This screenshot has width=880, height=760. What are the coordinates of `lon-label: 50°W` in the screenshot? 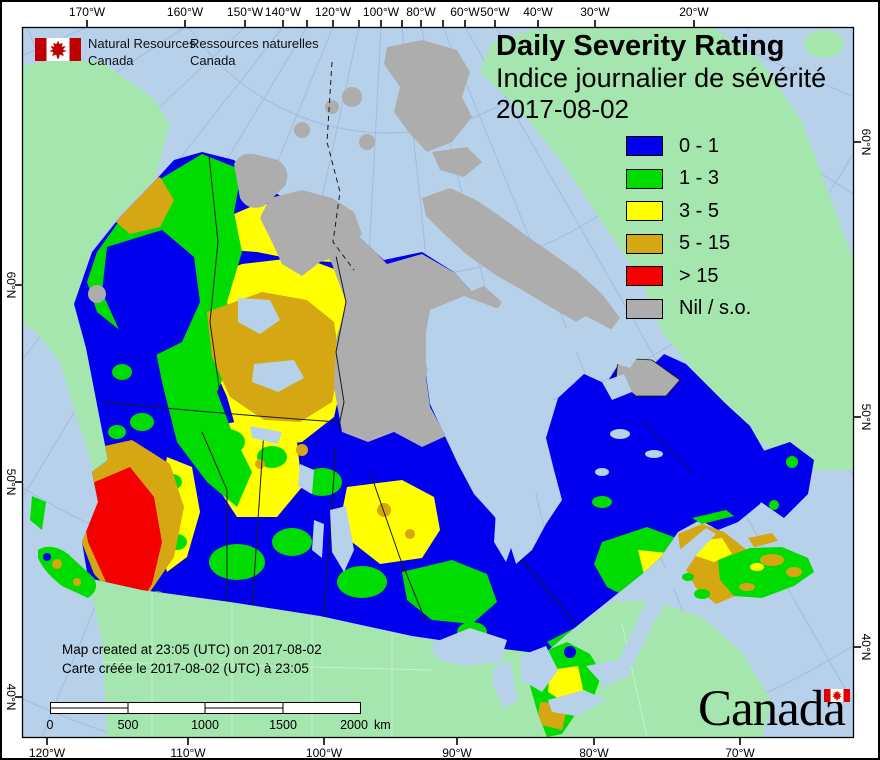 It's located at (495, 12).